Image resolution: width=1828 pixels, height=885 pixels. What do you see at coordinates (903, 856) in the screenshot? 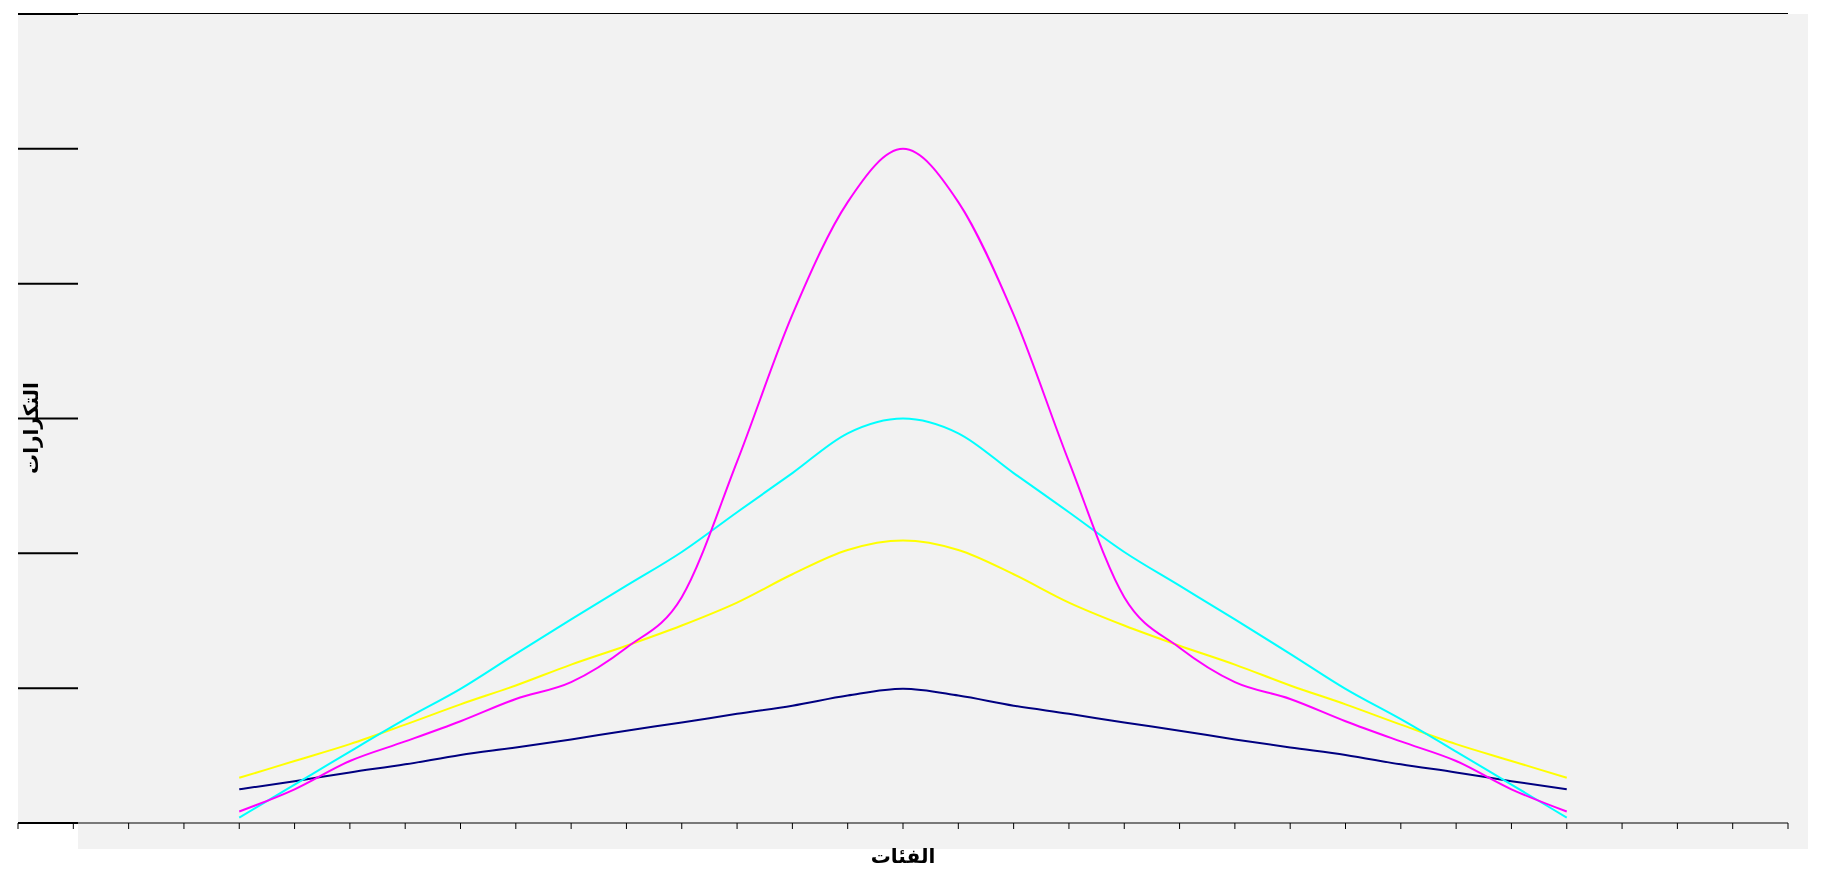
I see `x-axis-title: الفئات` at bounding box center [903, 856].